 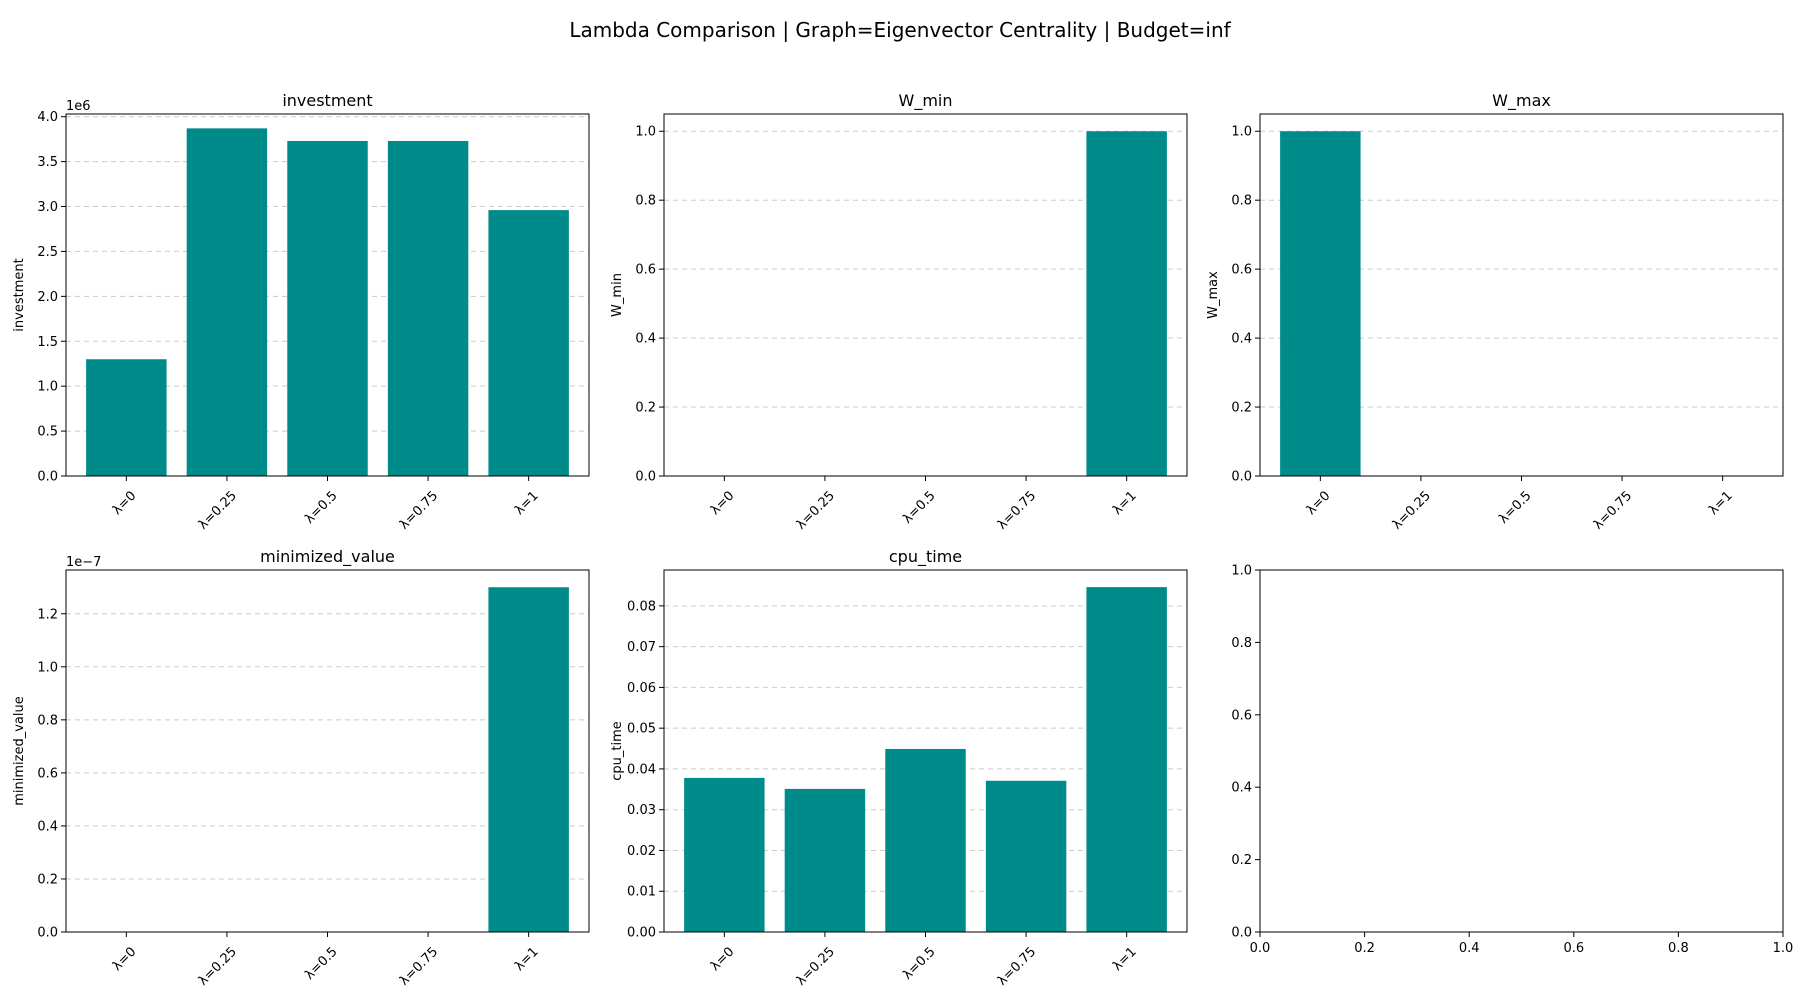 I want to click on y-tick-label: 0.03, so click(x=641, y=810).